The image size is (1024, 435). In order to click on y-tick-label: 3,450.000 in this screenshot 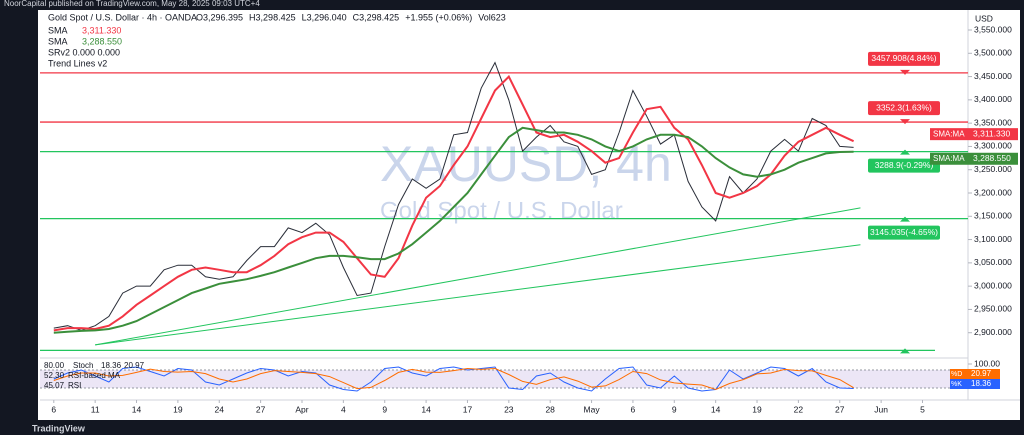, I will do `click(993, 76)`.